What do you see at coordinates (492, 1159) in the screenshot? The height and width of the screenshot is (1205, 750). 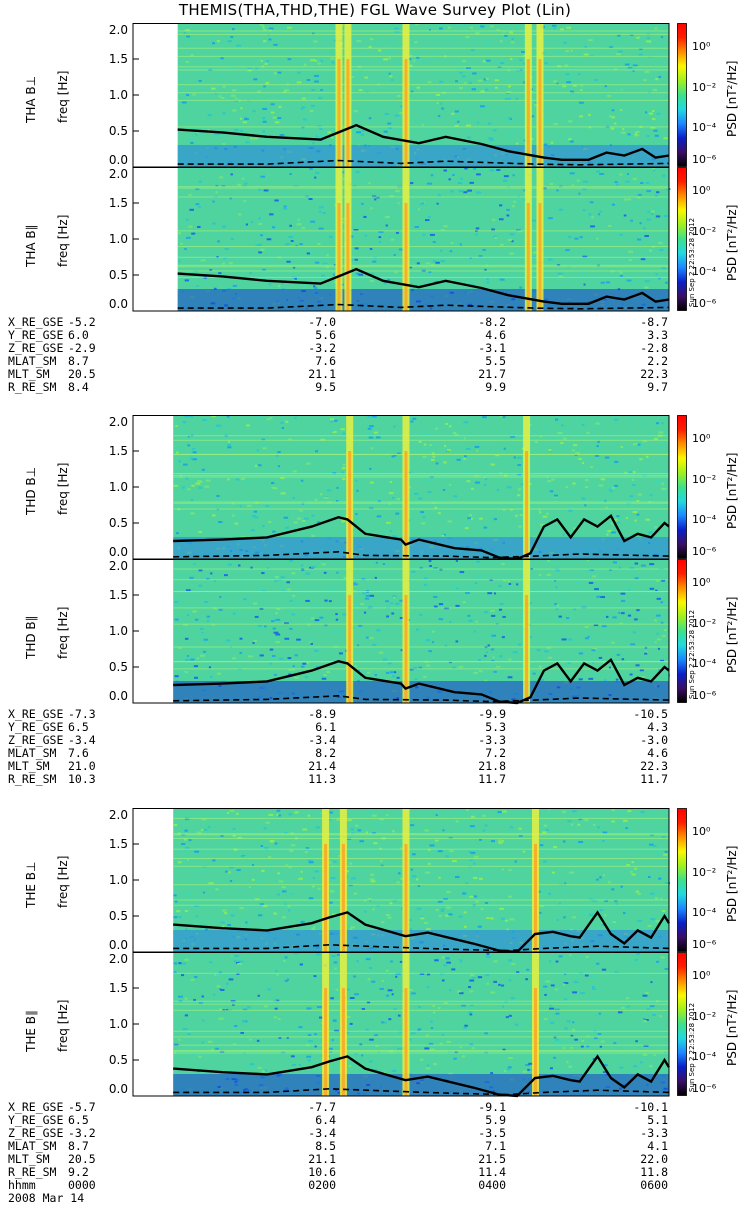 I see `ephemeris-value: 21.5` at bounding box center [492, 1159].